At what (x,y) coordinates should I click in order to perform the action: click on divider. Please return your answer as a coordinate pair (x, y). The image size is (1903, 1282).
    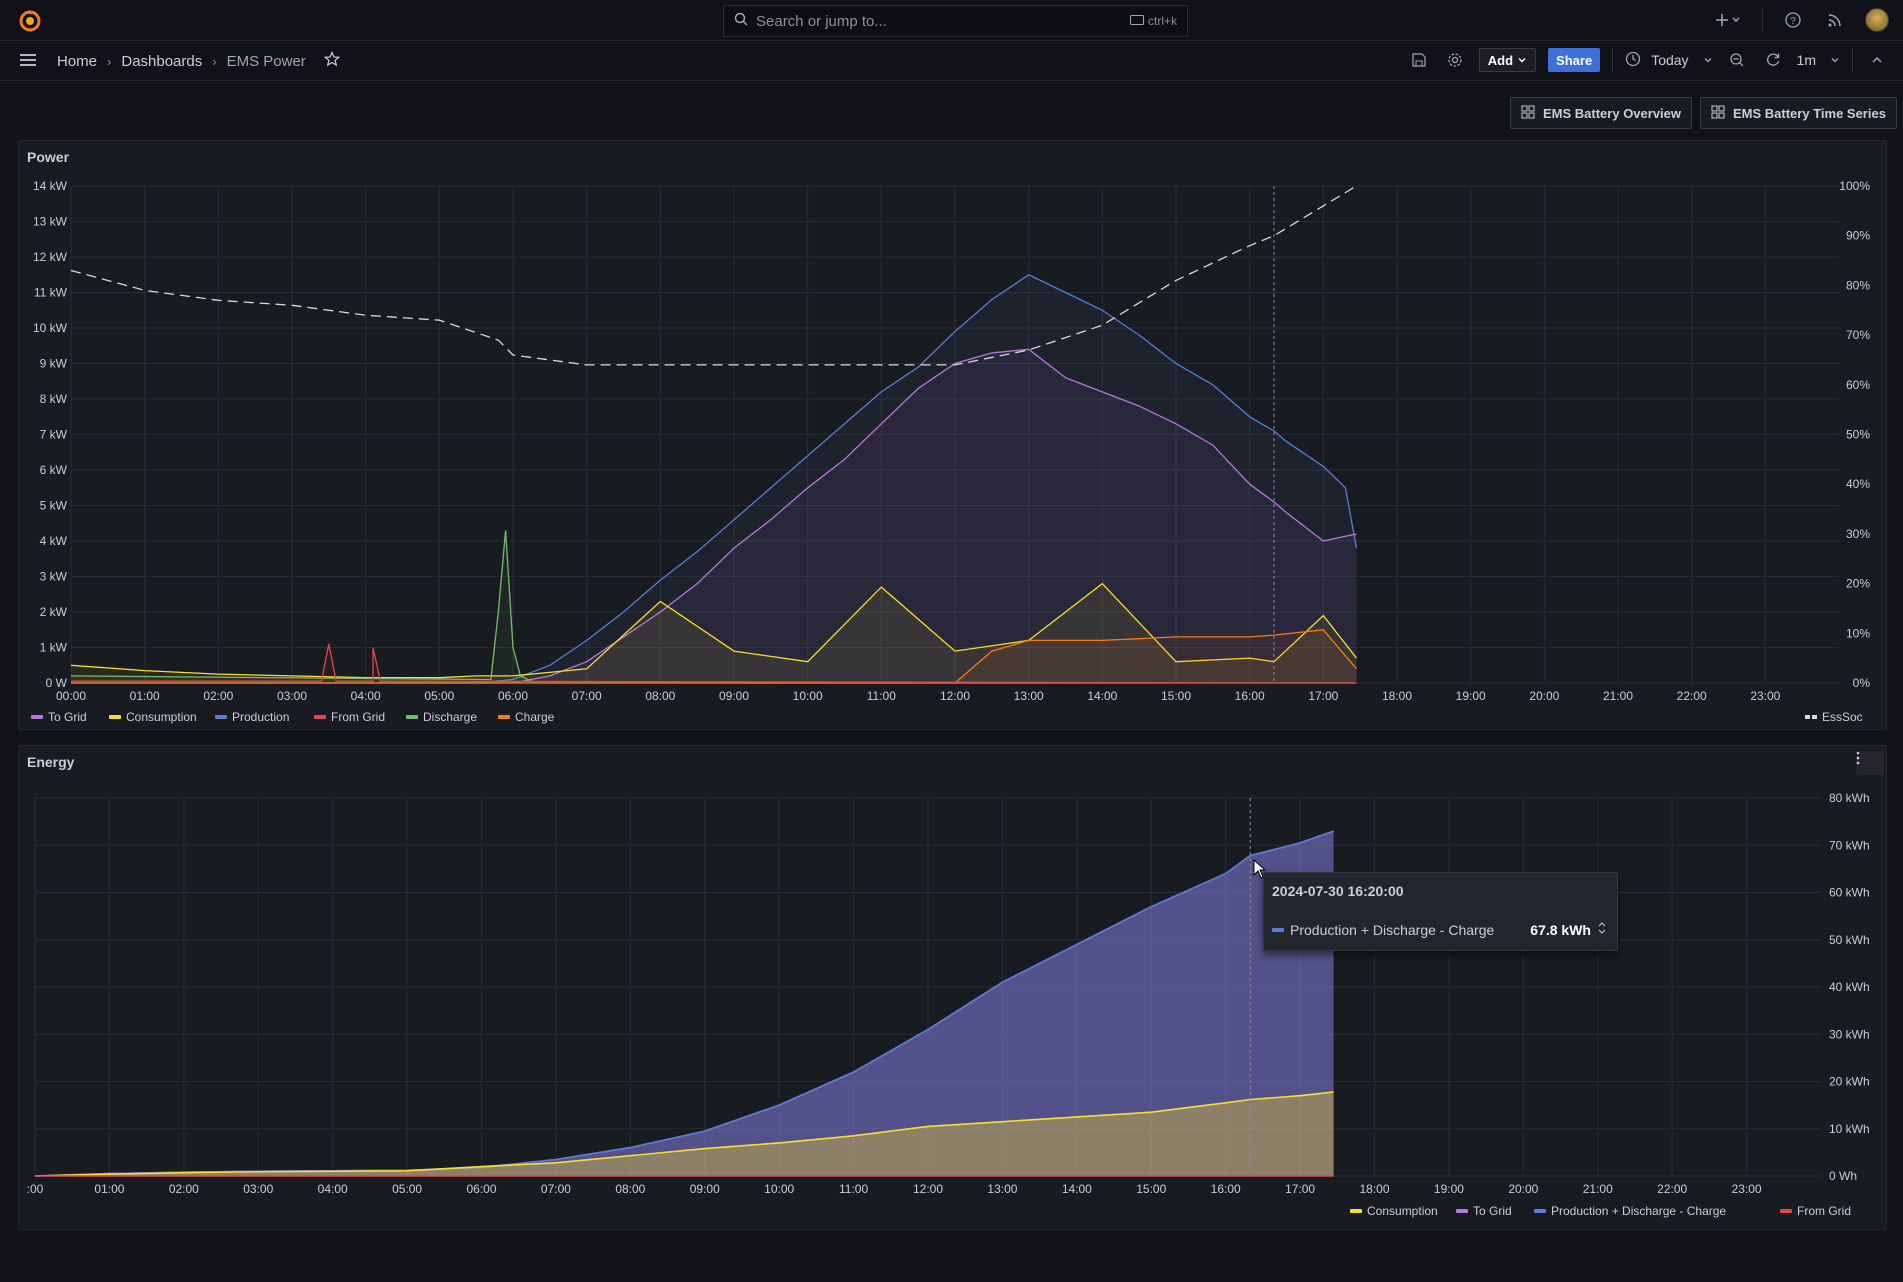
    Looking at the image, I should click on (1613, 60).